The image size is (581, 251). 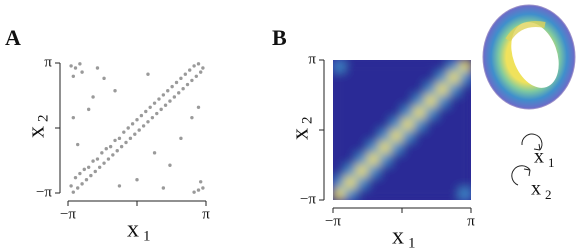 I want to click on axis-label-sub: 2, so click(x=43, y=119).